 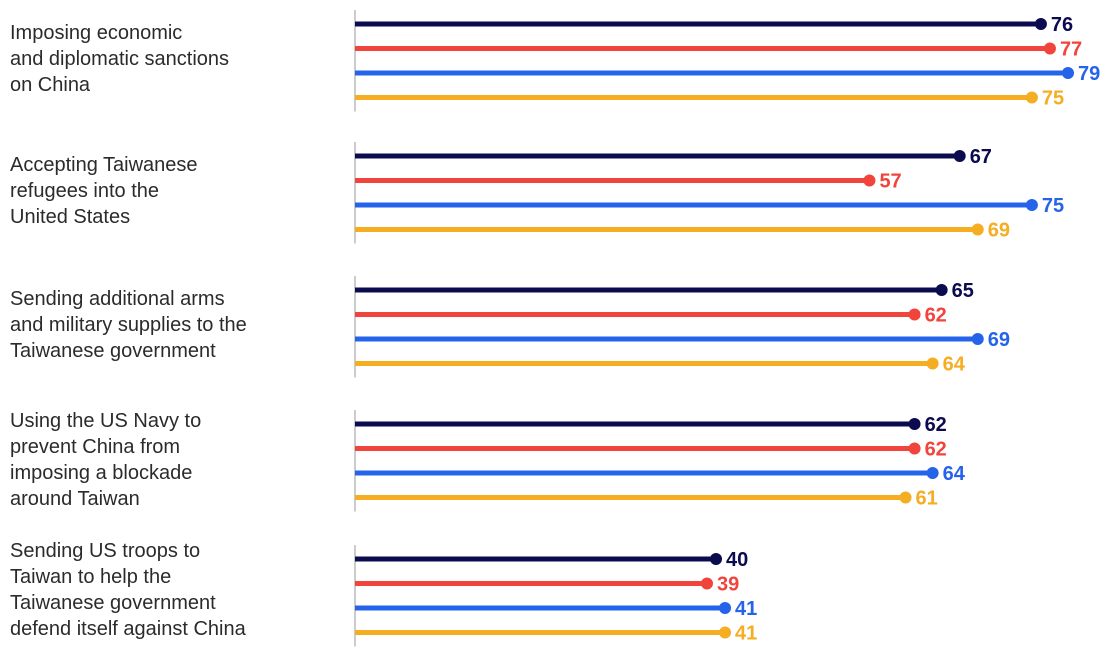 What do you see at coordinates (927, 499) in the screenshot?
I see `data-label: 61` at bounding box center [927, 499].